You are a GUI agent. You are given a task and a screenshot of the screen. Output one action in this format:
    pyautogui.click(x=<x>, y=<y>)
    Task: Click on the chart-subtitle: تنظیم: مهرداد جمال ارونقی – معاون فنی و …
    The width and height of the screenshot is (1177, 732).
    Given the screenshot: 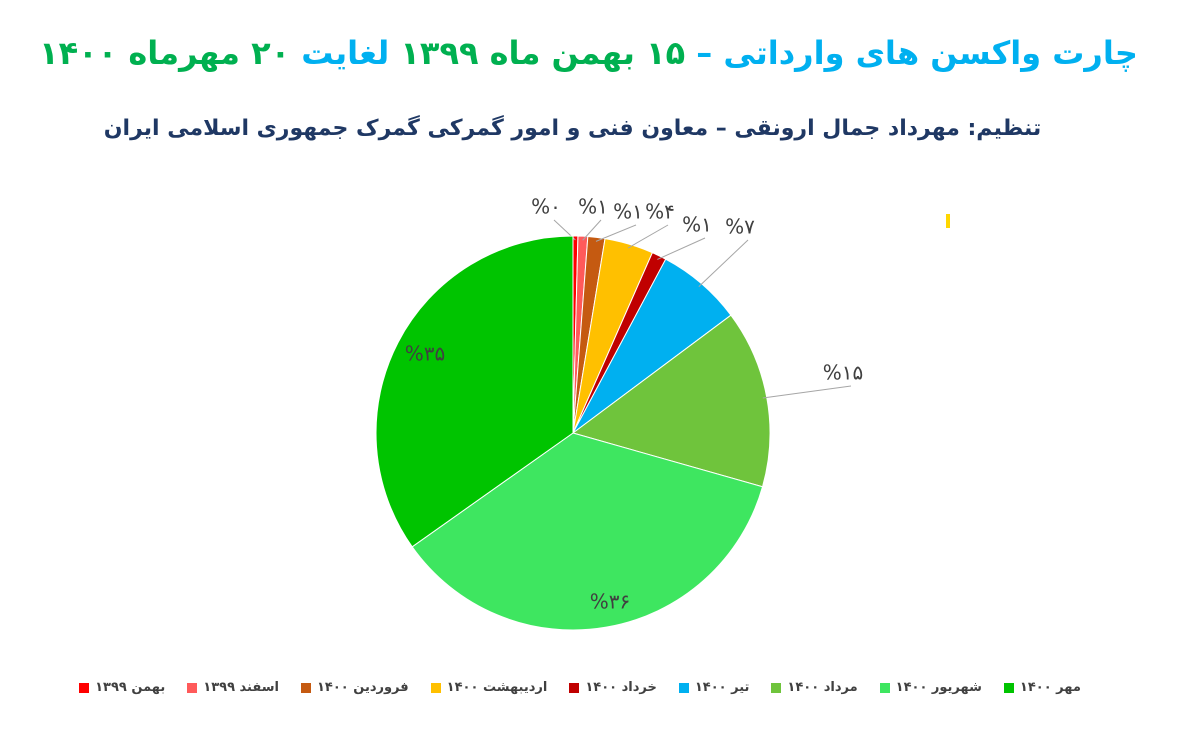 What is the action you would take?
    pyautogui.click(x=572, y=128)
    